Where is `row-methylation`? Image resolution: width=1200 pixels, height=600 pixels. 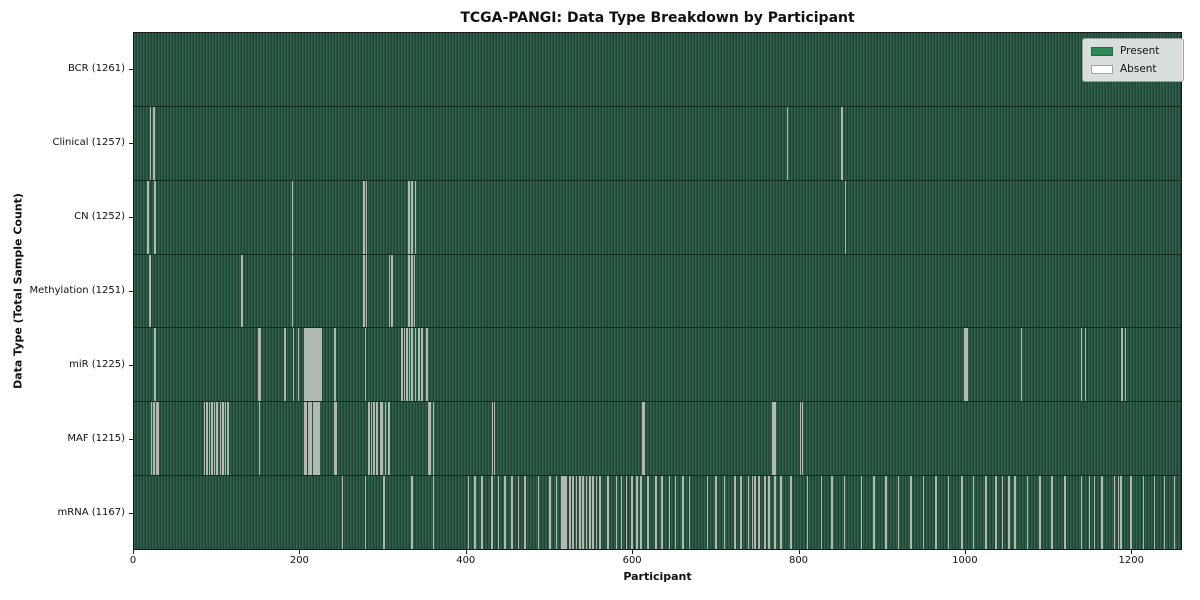
row-methylation is located at coordinates (657, 291).